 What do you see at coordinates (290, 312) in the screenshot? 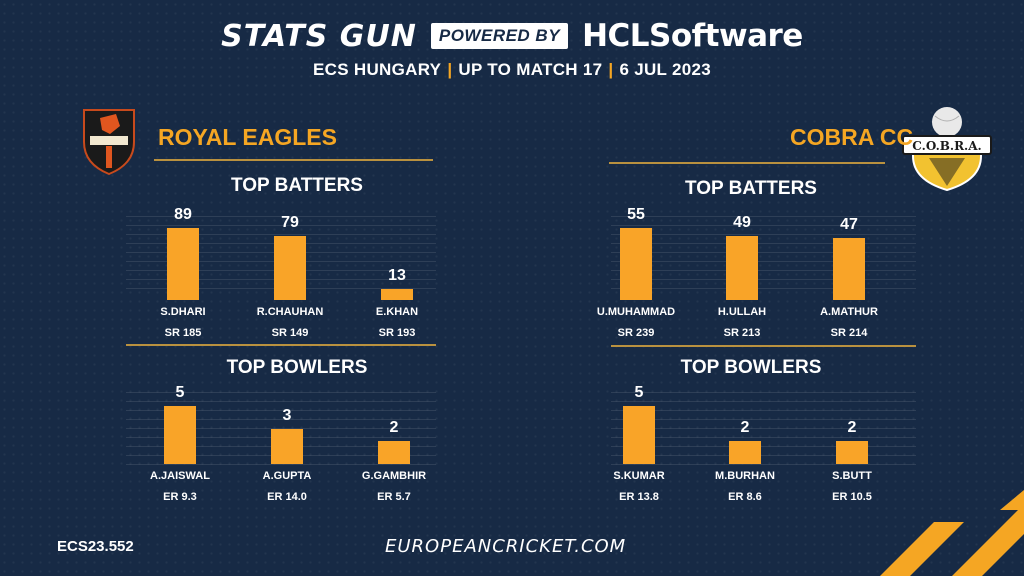
I see `player-name: R.CHAUHAN` at bounding box center [290, 312].